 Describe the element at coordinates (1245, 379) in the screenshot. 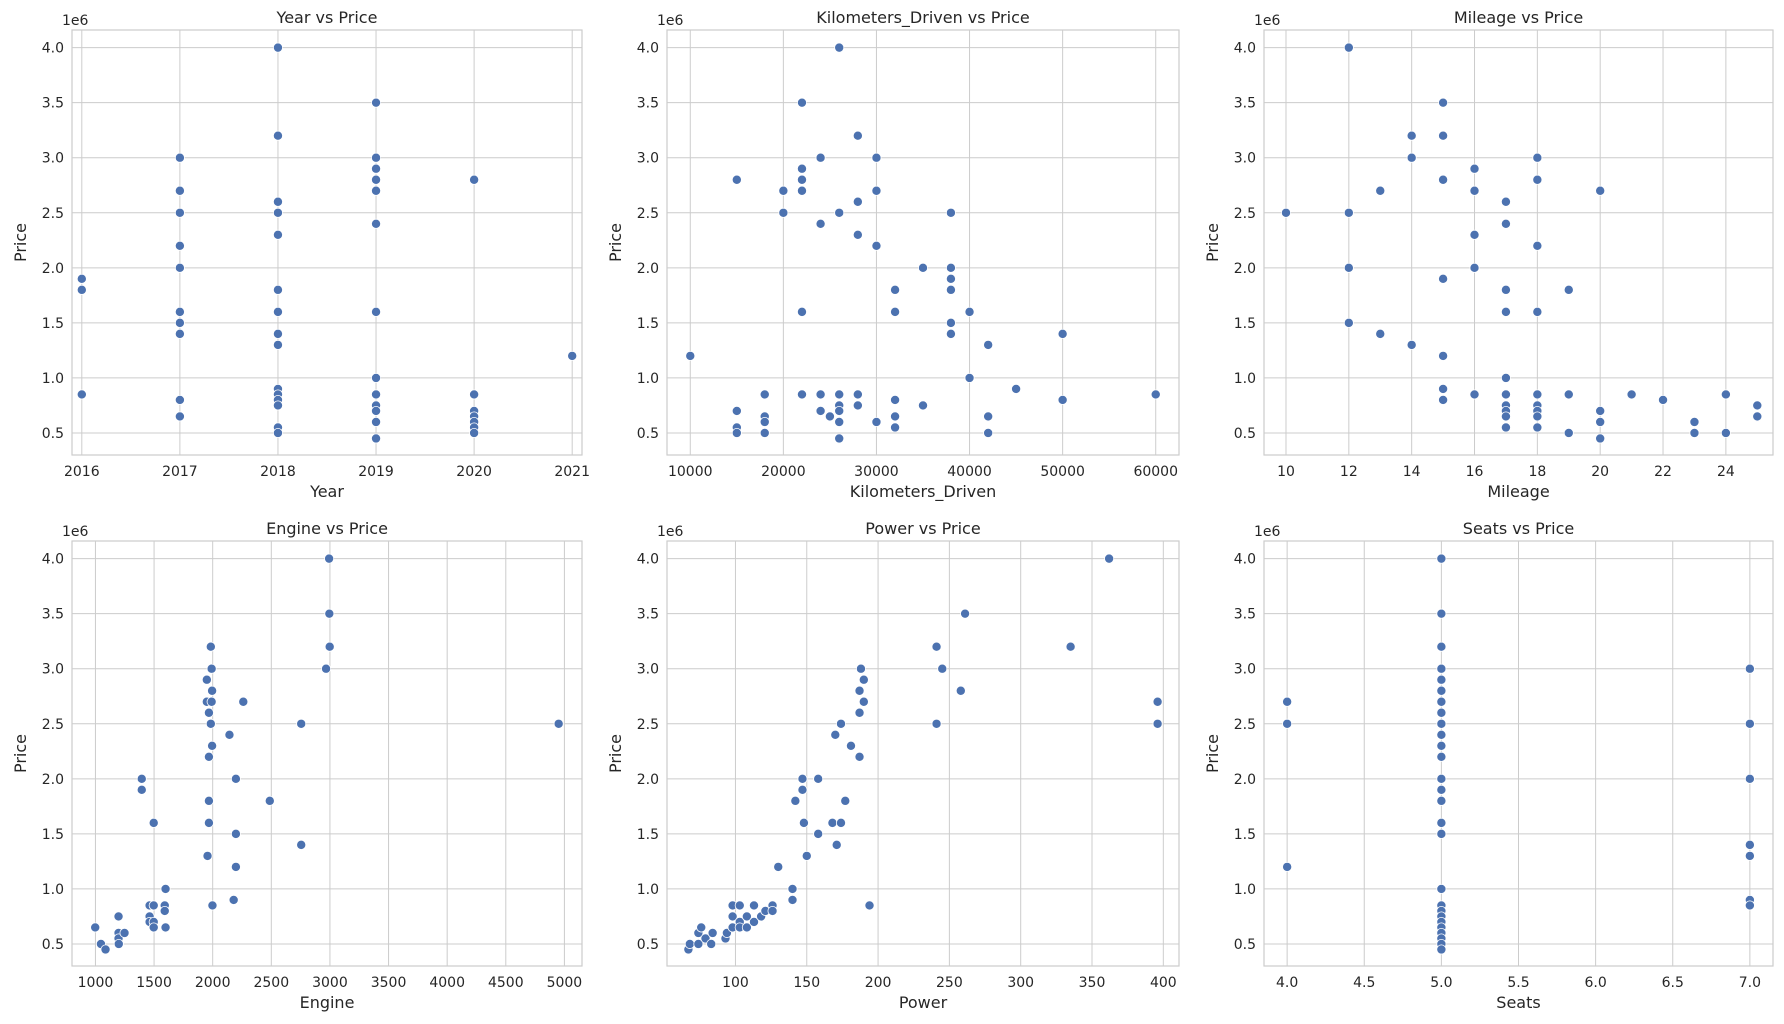

I see `y-tick-label: 1.0` at that location.